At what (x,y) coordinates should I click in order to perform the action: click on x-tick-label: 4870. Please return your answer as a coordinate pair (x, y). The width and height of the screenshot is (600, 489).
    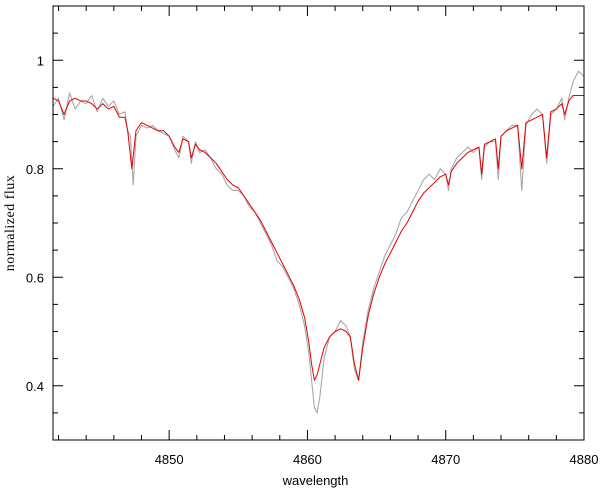
    Looking at the image, I should click on (445, 459).